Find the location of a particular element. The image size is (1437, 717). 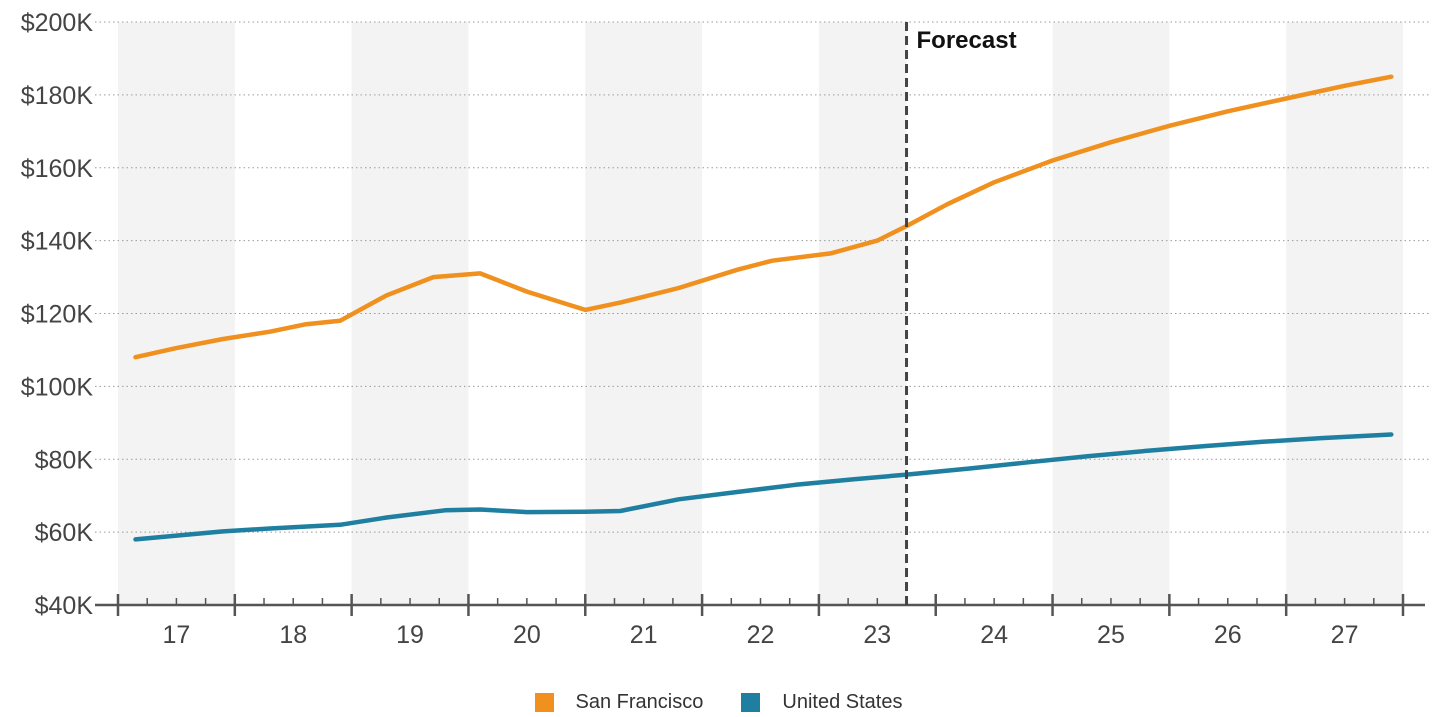

forecast-marker: Forecast is located at coordinates (961, 313).